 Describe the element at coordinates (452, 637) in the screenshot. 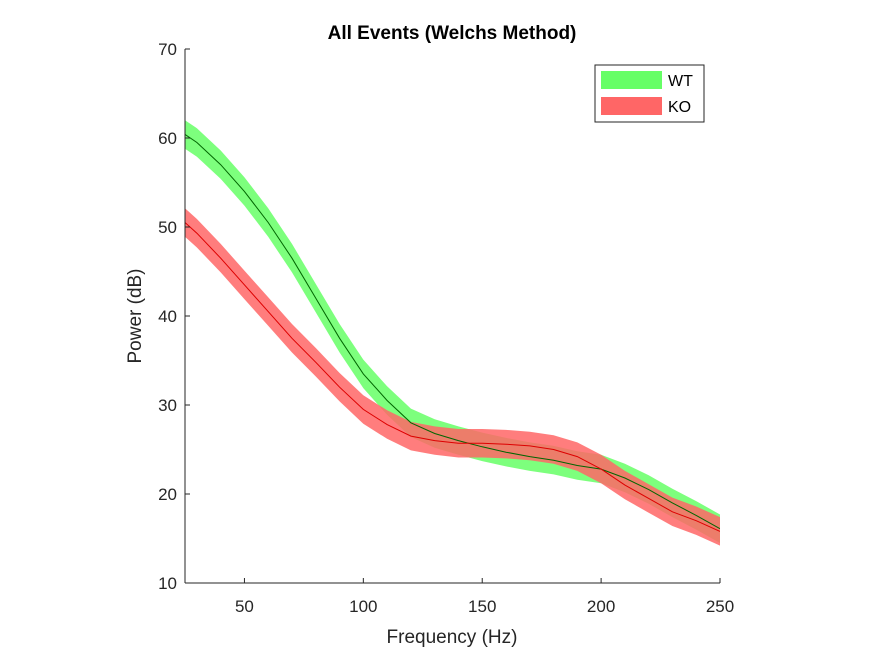

I see `x-axis-label: Frequency (Hz)` at that location.